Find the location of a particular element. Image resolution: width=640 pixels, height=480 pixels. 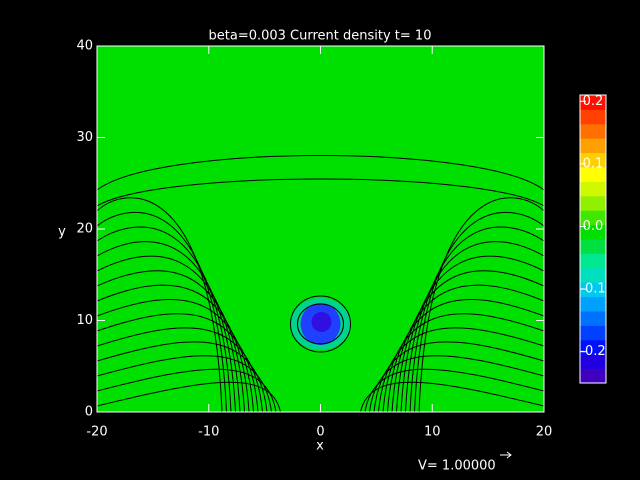

y-tick-label: 40 is located at coordinates (84, 46).